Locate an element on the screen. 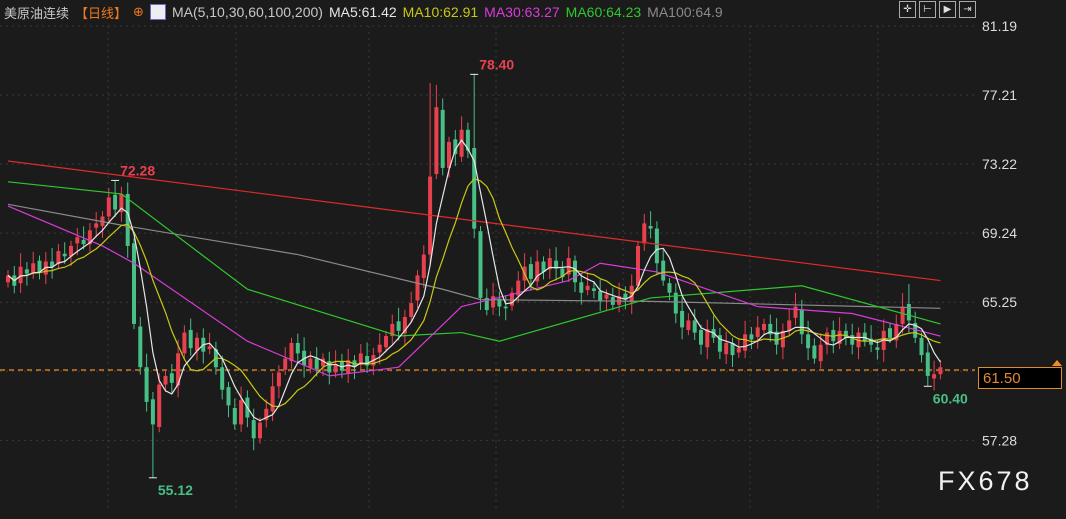 This screenshot has width=1066, height=519. ma-settings: MA(5,10,30,60,100,200) is located at coordinates (247, 12).